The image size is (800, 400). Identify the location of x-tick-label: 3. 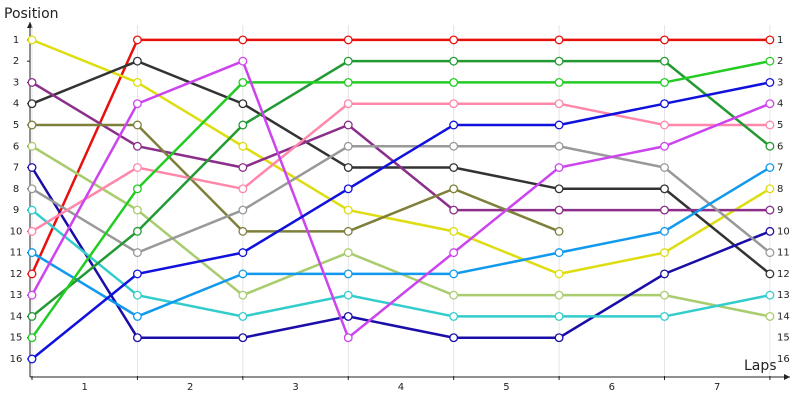
(295, 387).